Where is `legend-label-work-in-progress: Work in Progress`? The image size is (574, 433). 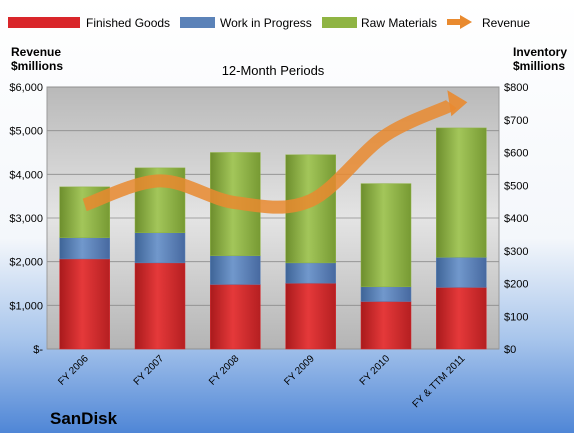 legend-label-work-in-progress: Work in Progress is located at coordinates (266, 23).